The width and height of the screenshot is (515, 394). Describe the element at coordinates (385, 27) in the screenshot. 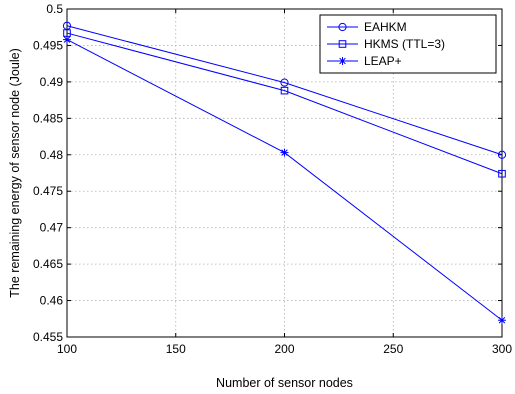

I see `legend-label-eahkm: EAHKM` at that location.